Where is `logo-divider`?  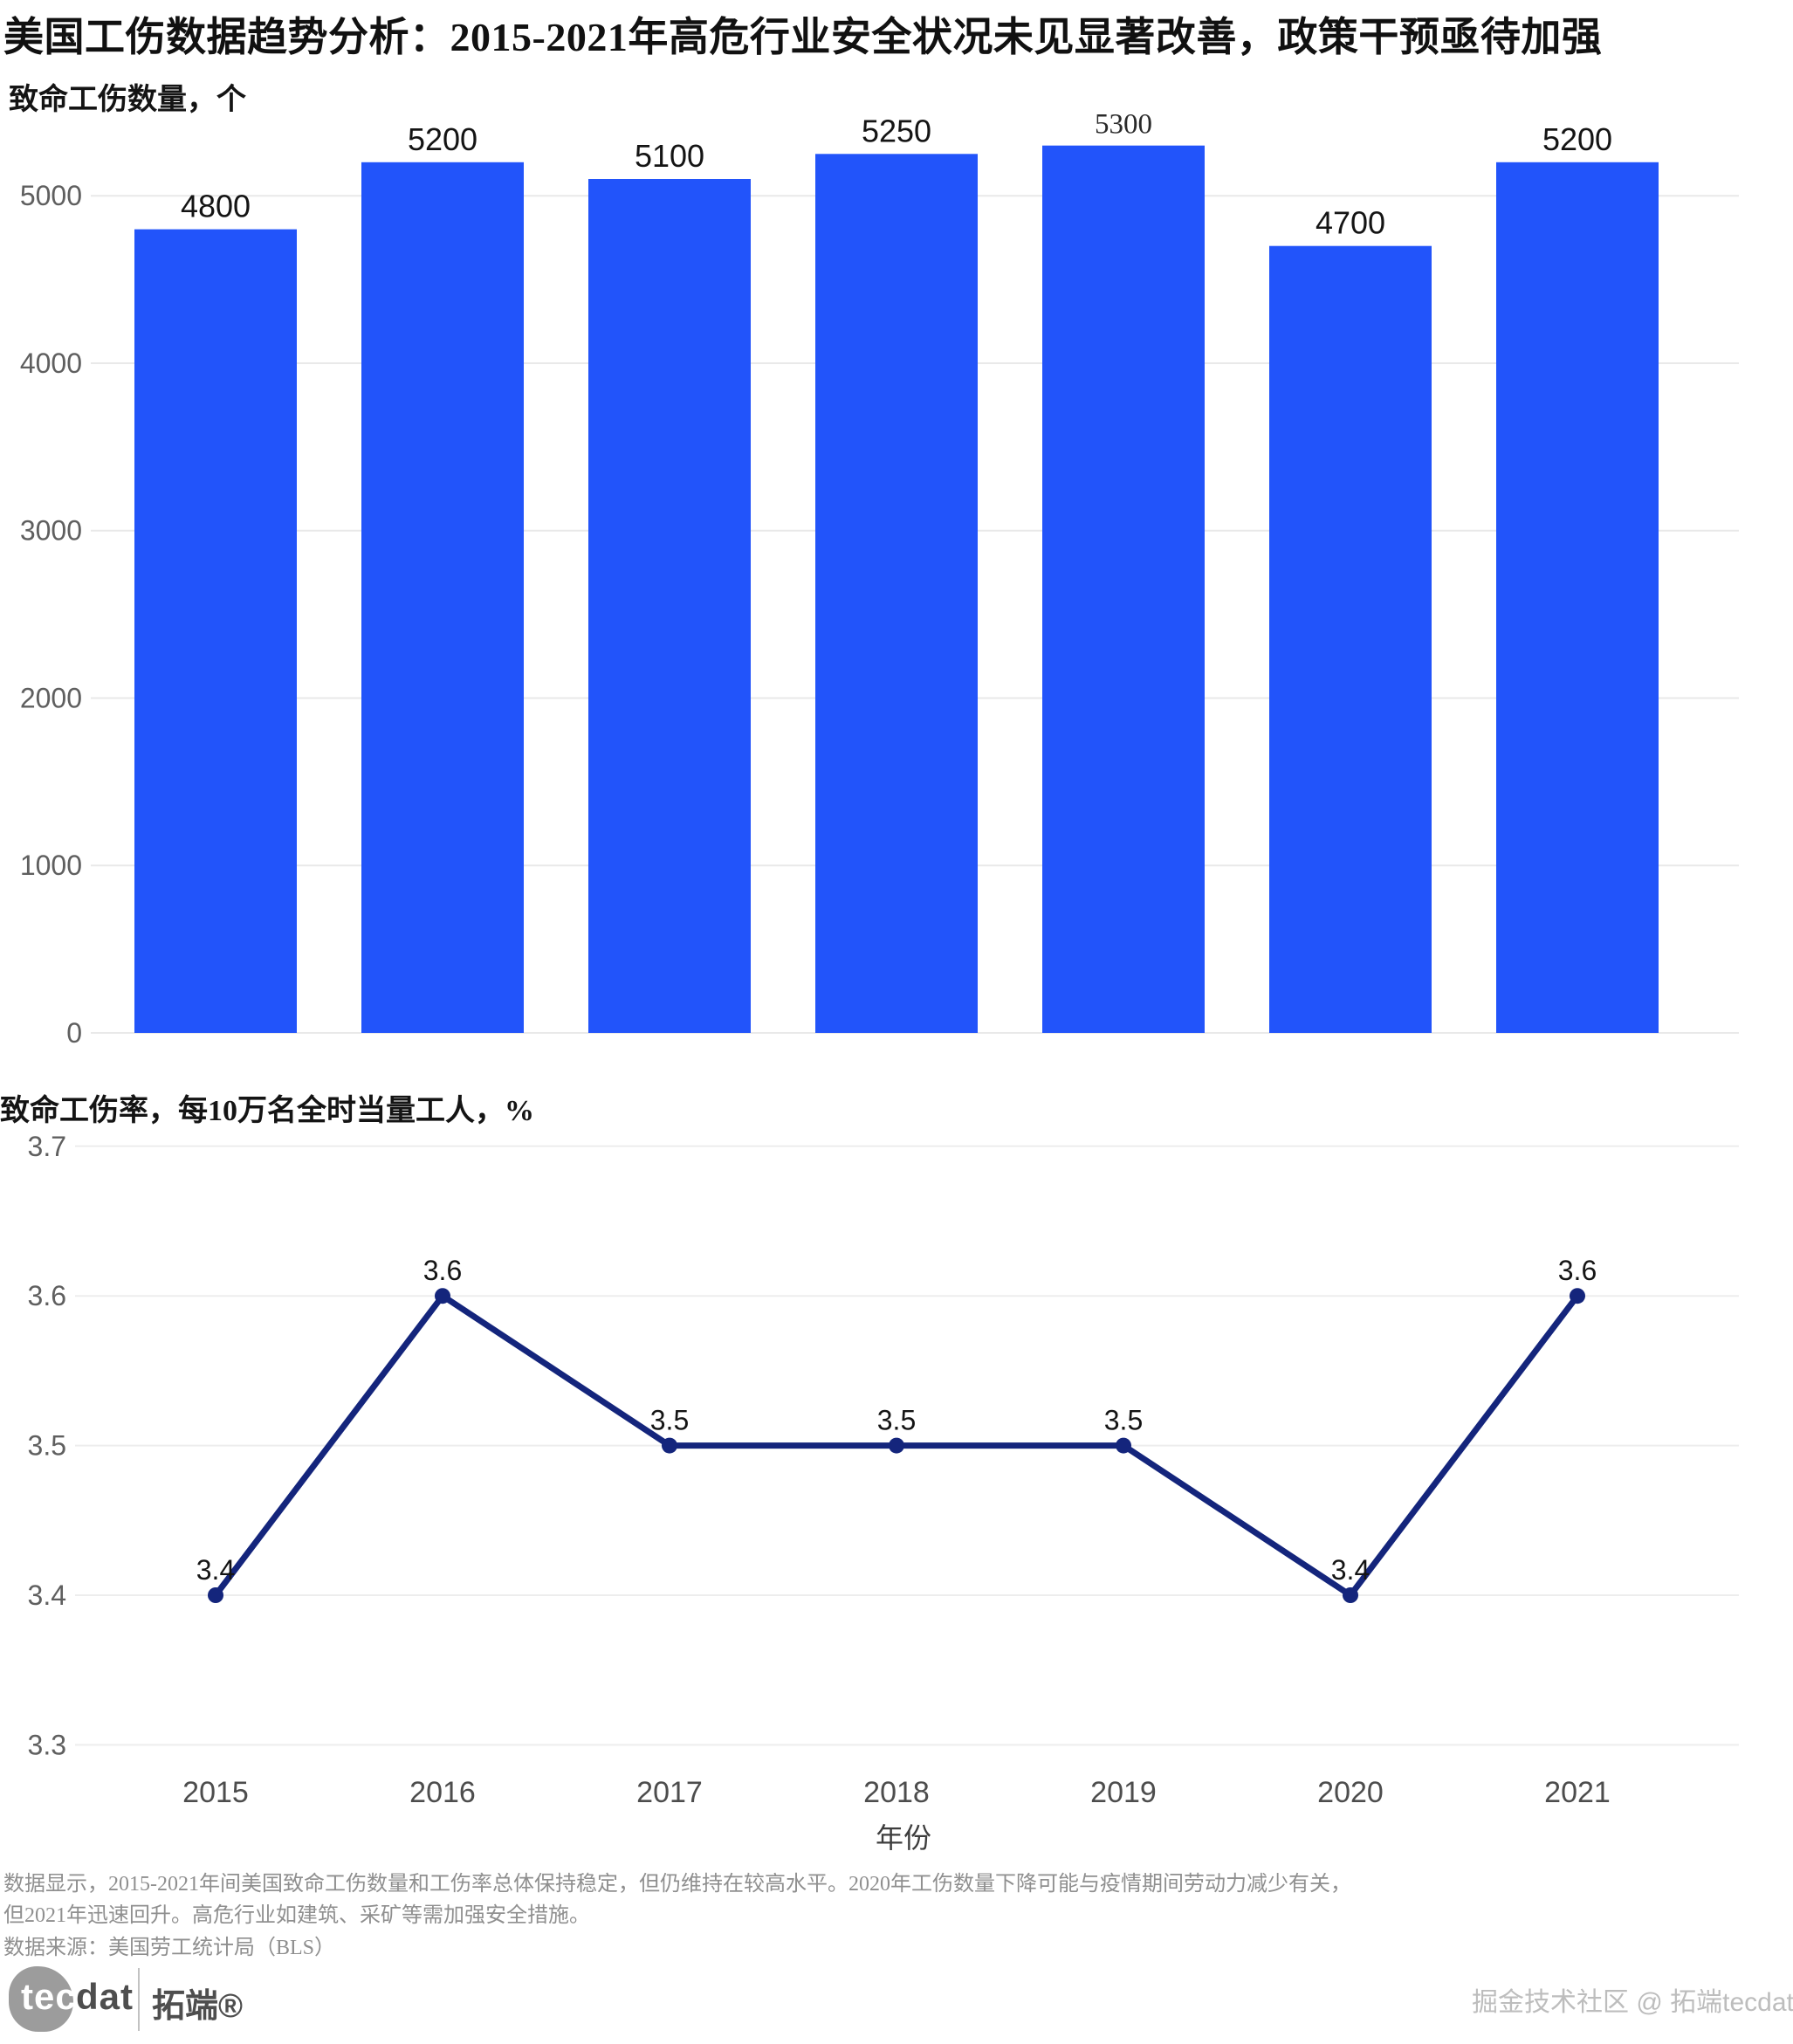
logo-divider is located at coordinates (139, 1999).